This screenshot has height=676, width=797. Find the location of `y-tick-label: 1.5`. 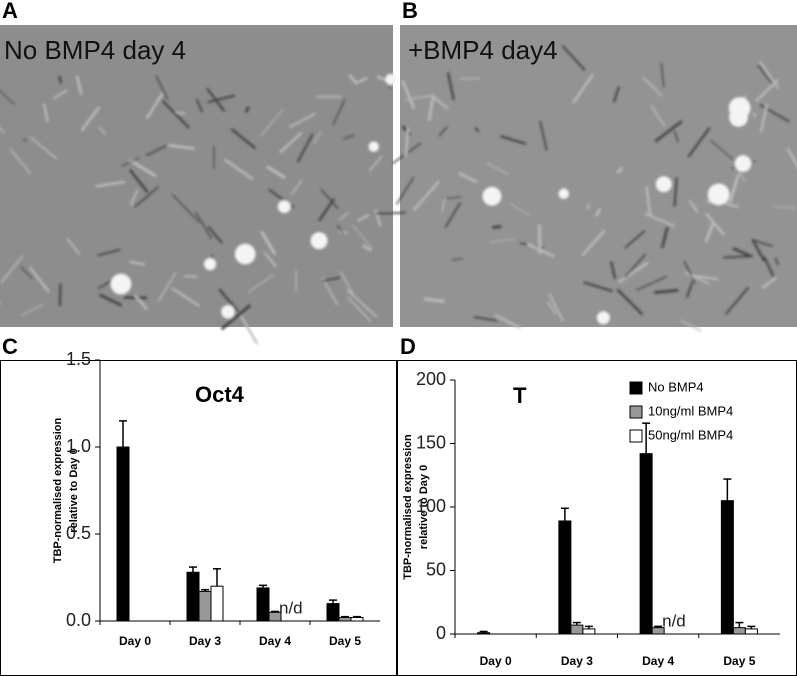

y-tick-label: 1.5 is located at coordinates (78, 359).